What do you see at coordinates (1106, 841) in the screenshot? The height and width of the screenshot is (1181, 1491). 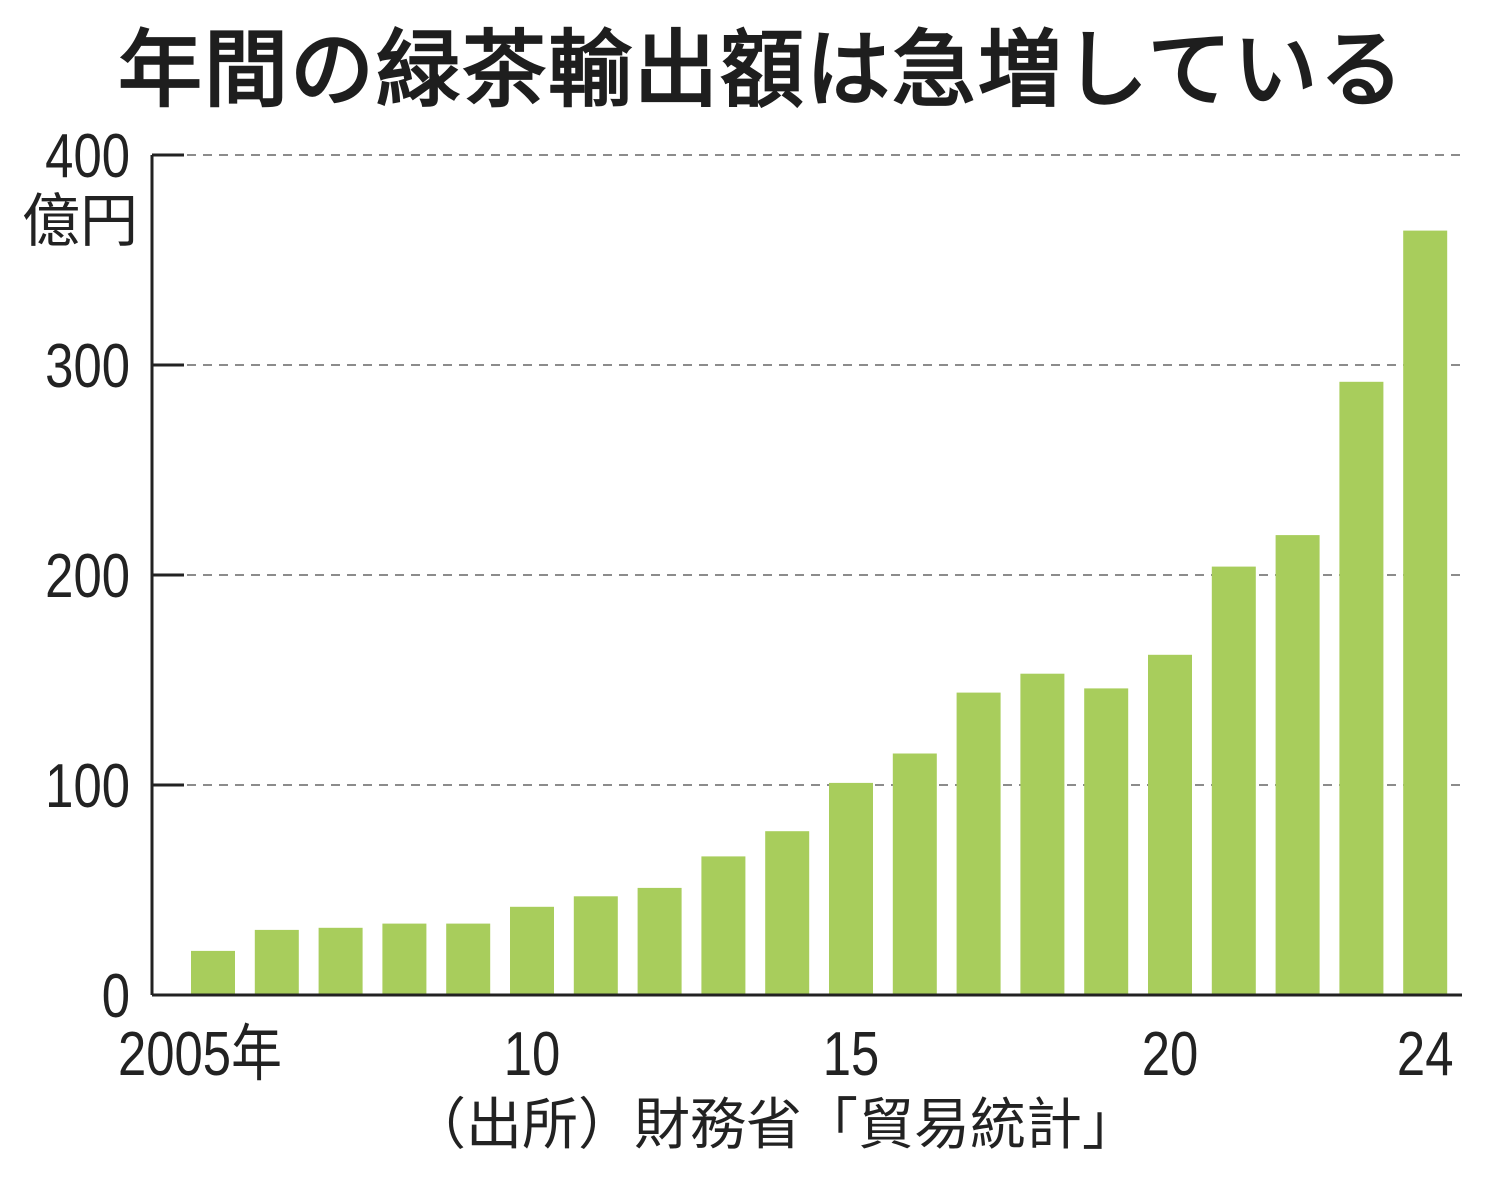 I see `bar-2019` at bounding box center [1106, 841].